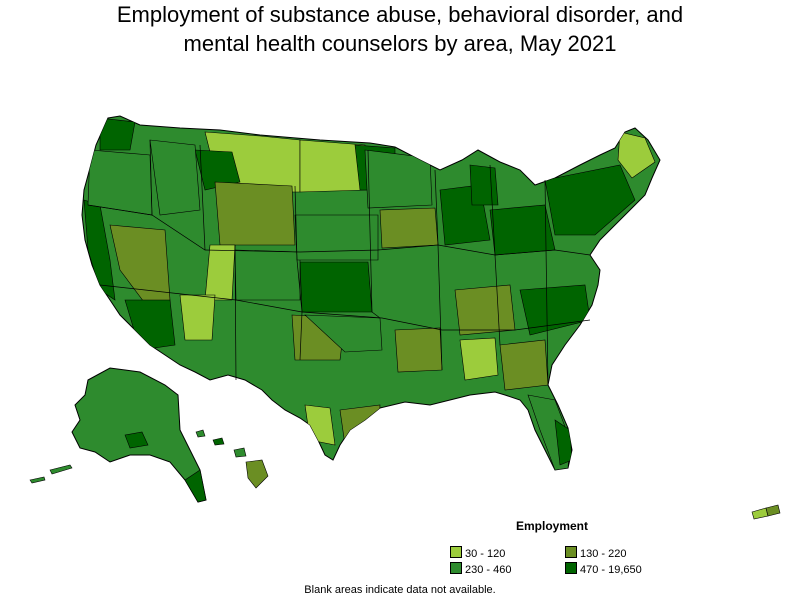  I want to click on area-michigan, so click(484, 185).